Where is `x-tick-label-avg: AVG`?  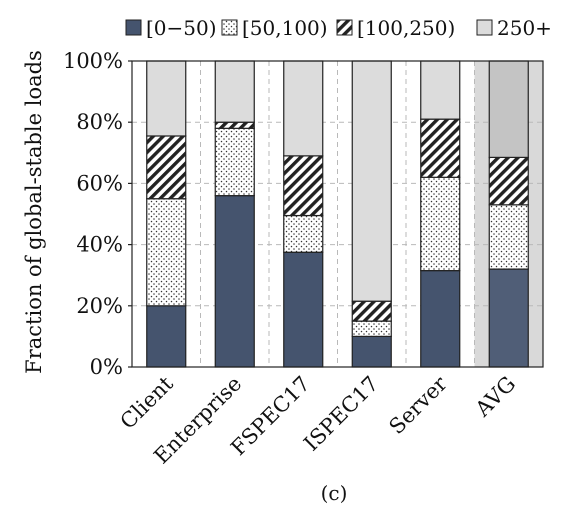
x-tick-label-avg: AVG is located at coordinates (495, 397).